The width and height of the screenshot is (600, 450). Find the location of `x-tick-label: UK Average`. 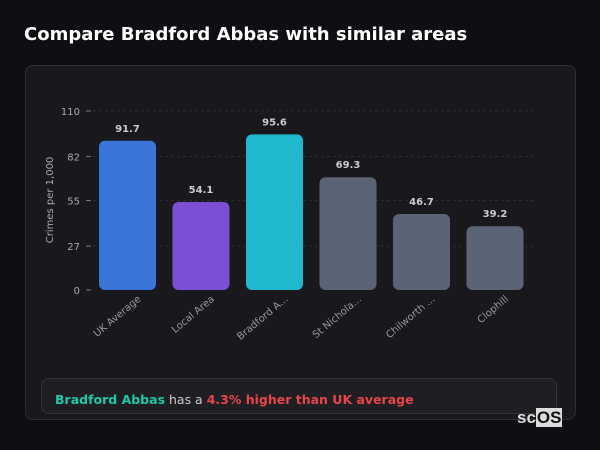

x-tick-label: UK Average is located at coordinates (118, 317).